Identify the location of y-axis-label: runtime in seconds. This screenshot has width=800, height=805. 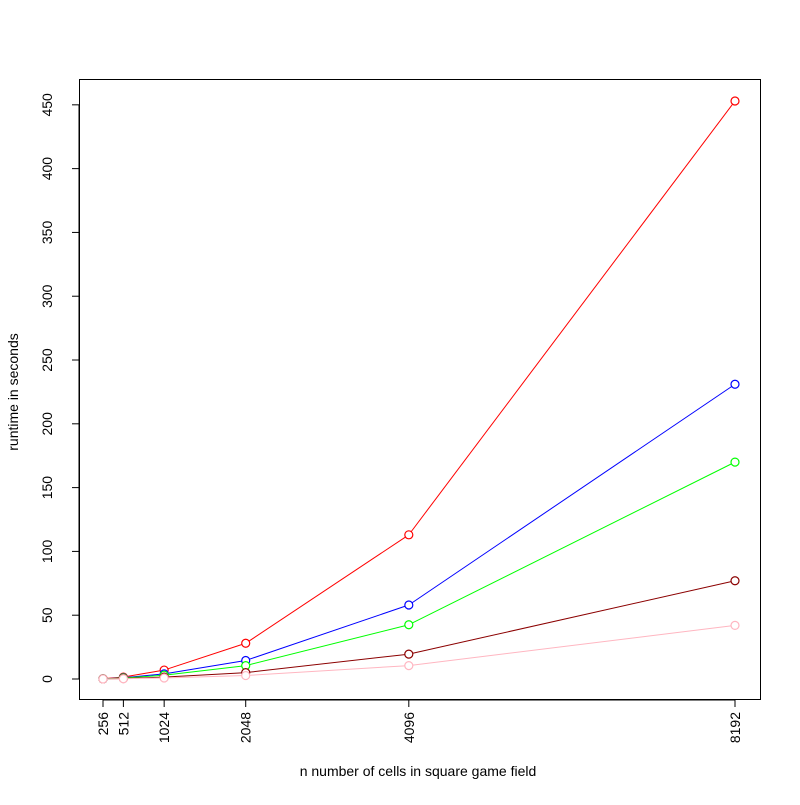
(13, 392).